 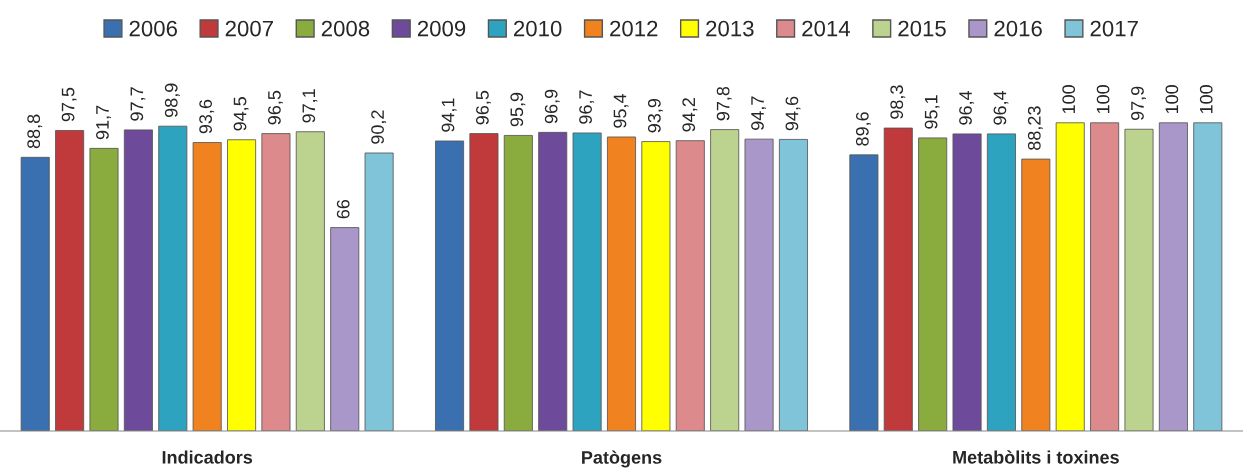 What do you see at coordinates (898, 102) in the screenshot?
I see `data-label: 98,3` at bounding box center [898, 102].